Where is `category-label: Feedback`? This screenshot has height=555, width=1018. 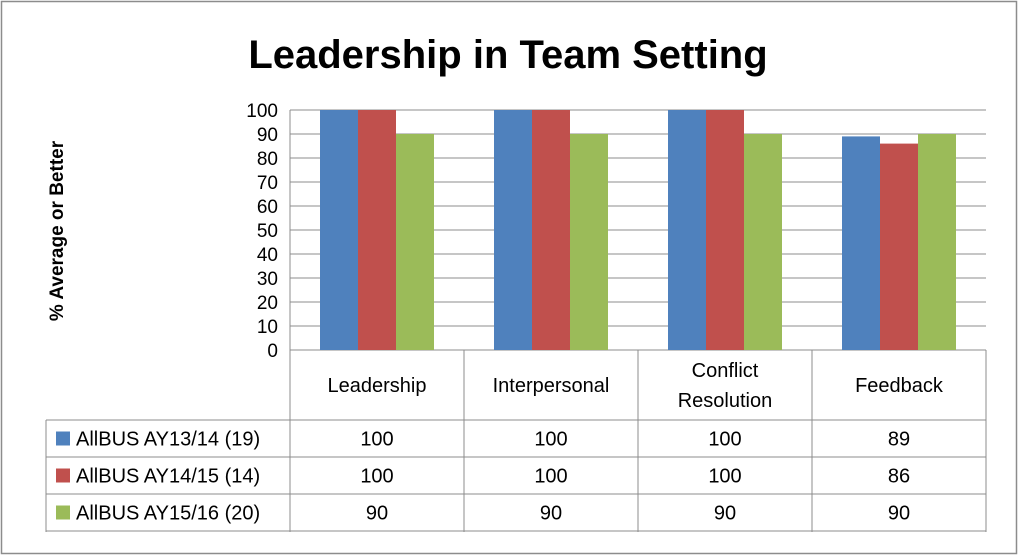 category-label: Feedback is located at coordinates (899, 386).